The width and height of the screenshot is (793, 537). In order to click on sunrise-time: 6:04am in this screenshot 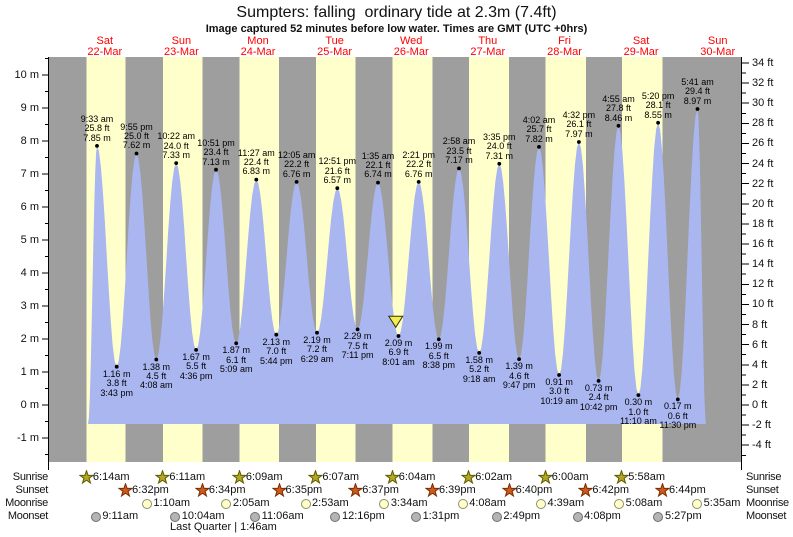, I will do `click(417, 476)`.